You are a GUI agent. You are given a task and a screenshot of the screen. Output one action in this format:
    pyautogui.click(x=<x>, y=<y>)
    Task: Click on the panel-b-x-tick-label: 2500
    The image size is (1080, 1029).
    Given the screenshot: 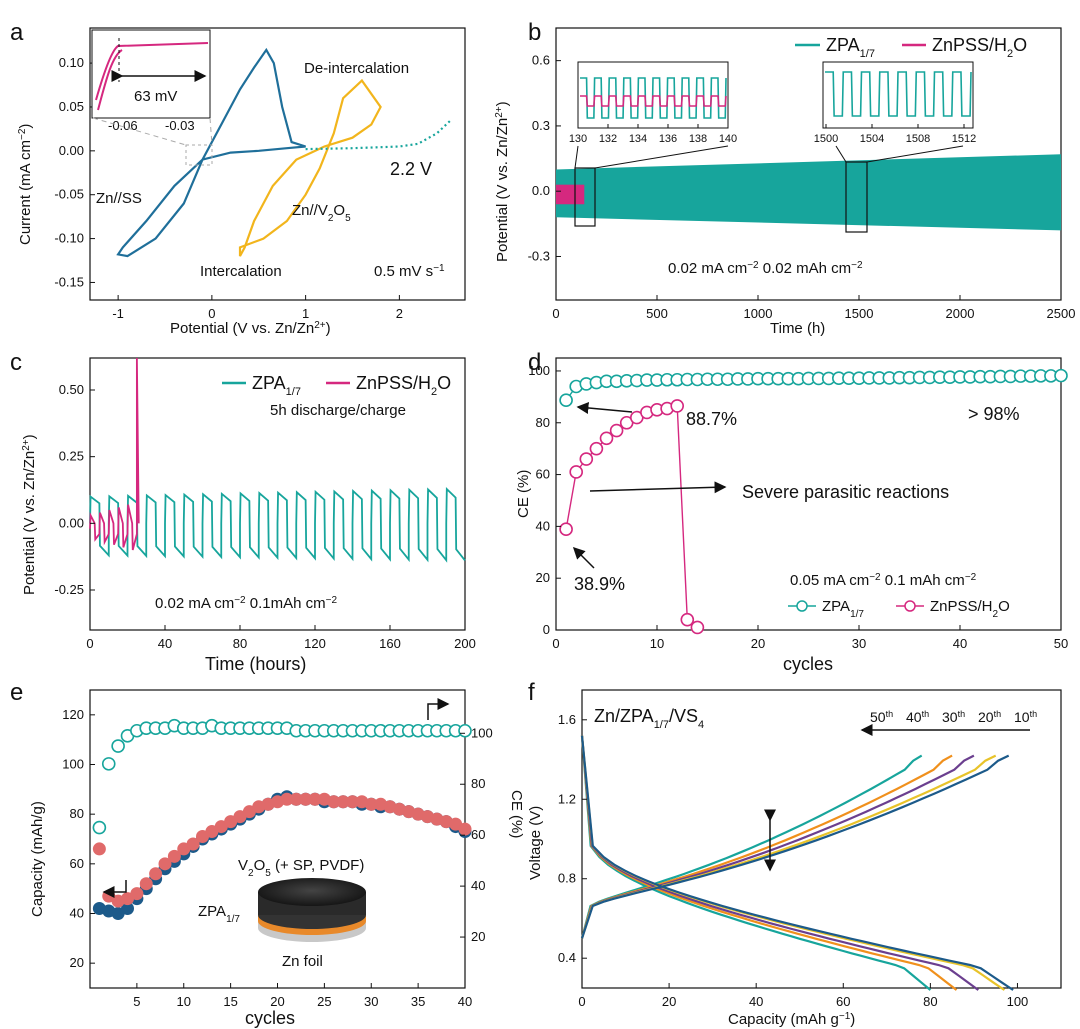 What is the action you would take?
    pyautogui.click(x=1061, y=313)
    